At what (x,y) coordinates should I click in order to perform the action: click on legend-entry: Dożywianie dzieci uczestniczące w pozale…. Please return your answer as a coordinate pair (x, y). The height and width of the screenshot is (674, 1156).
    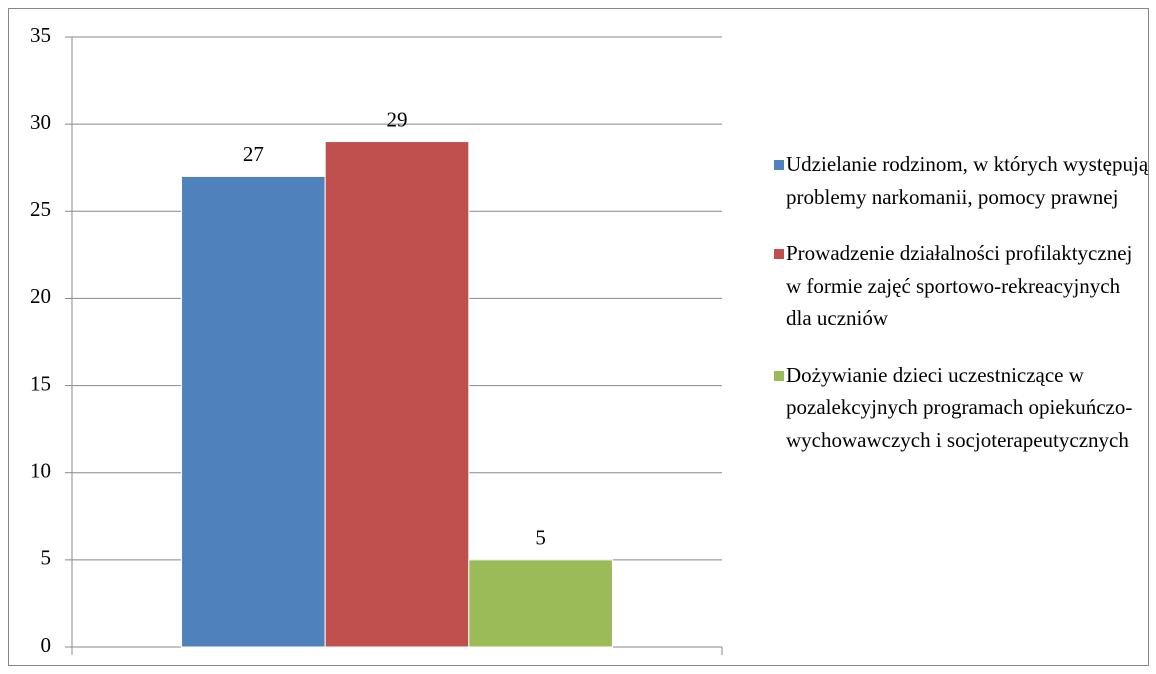
    Looking at the image, I should click on (960, 408).